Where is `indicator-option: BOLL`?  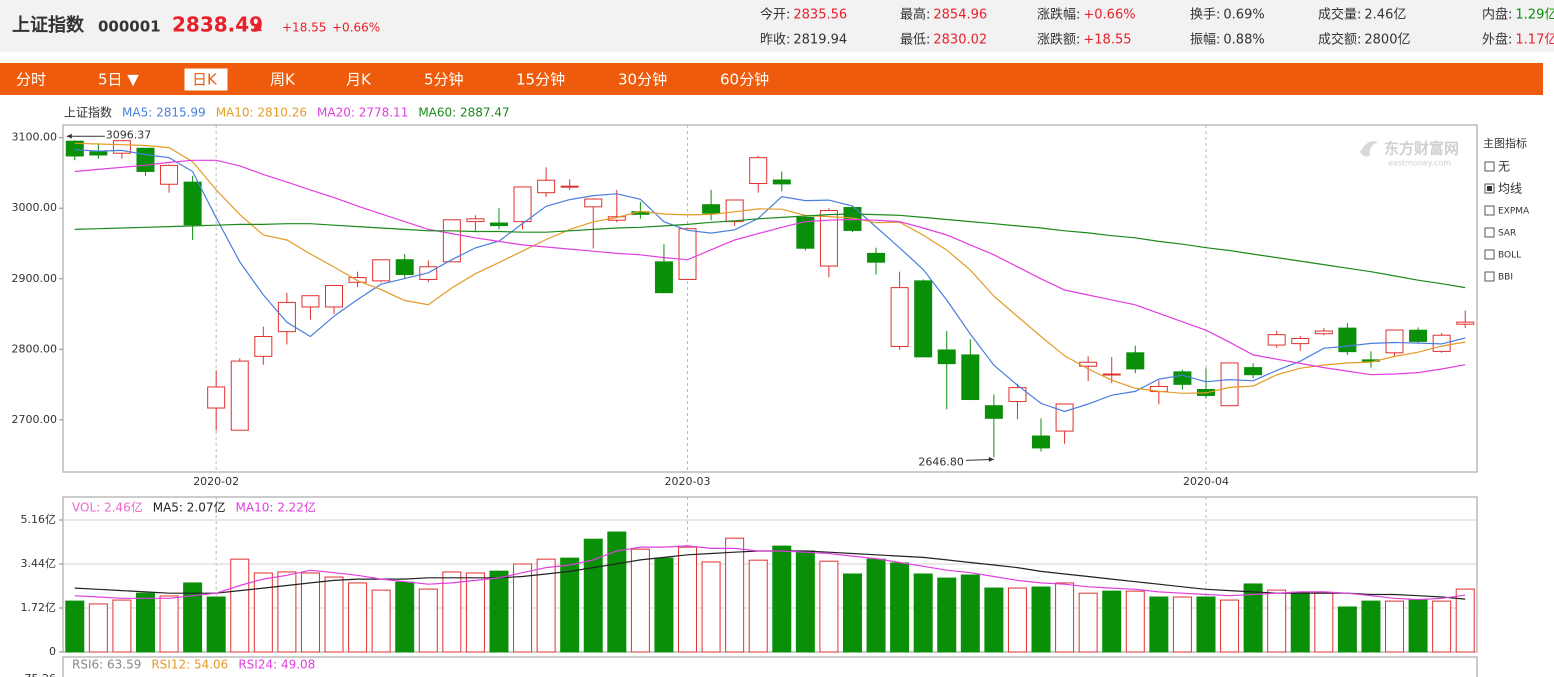 indicator-option: BOLL is located at coordinates (1509, 256).